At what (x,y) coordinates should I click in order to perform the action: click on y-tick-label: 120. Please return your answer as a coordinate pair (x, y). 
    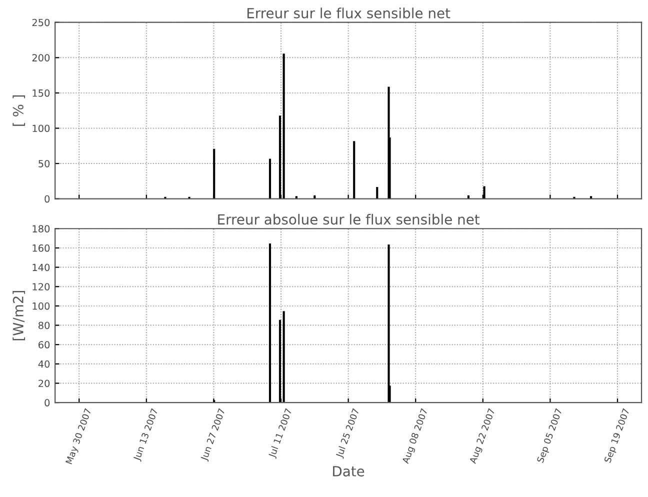
    Looking at the image, I should click on (41, 286).